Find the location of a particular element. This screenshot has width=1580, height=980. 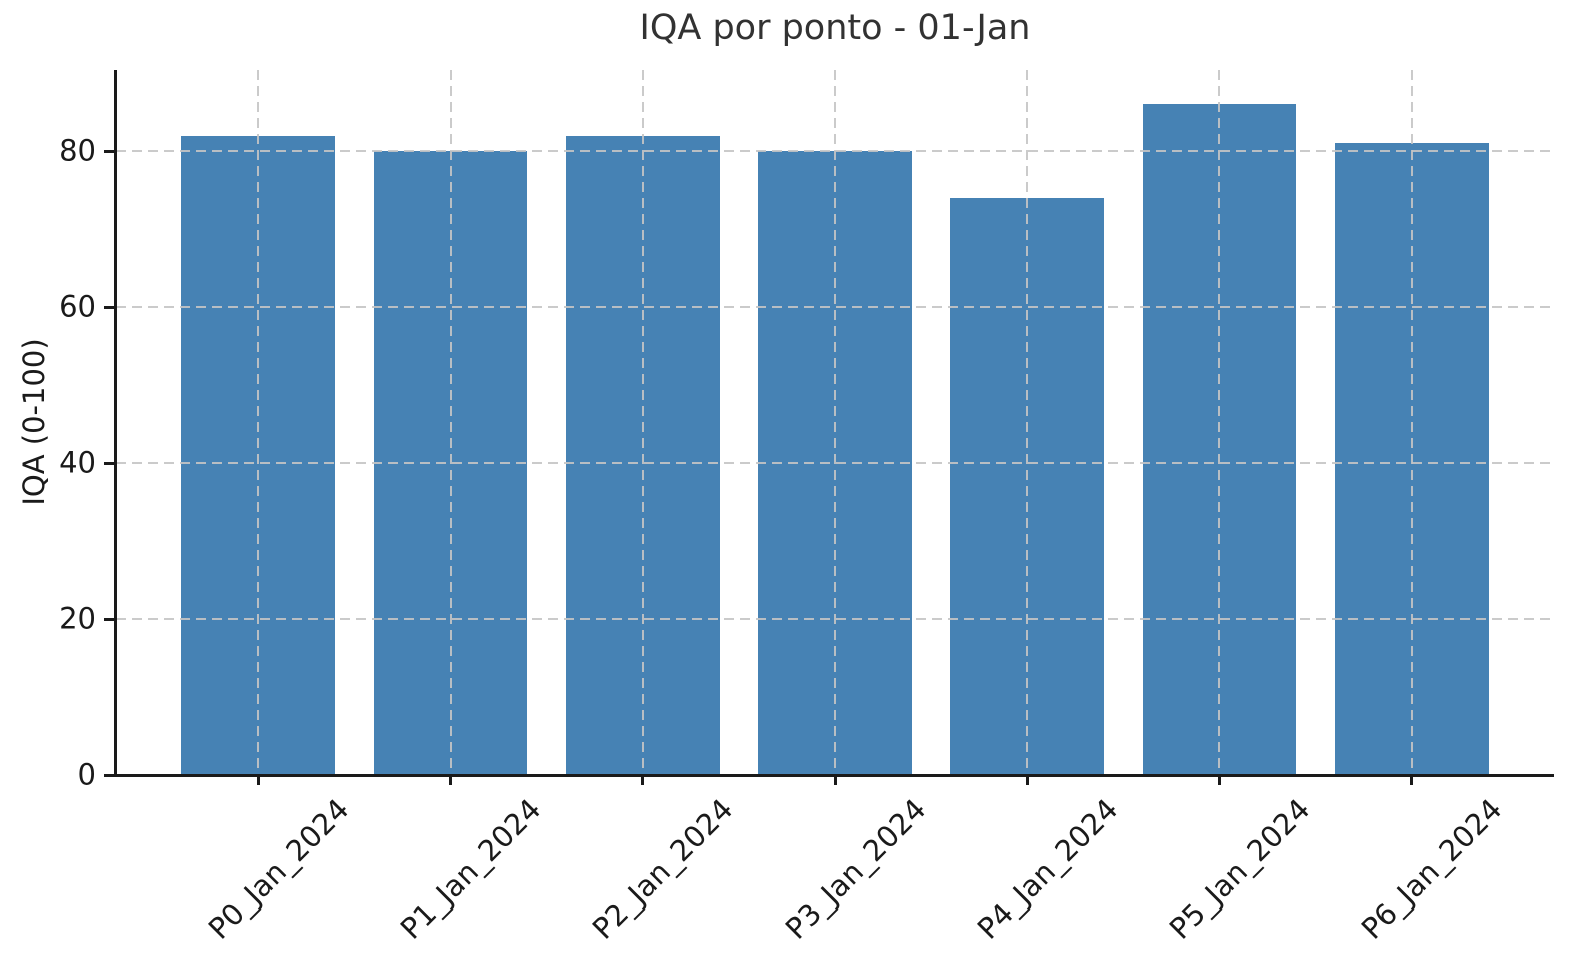

y-tick-label: 80 is located at coordinates (77, 150).